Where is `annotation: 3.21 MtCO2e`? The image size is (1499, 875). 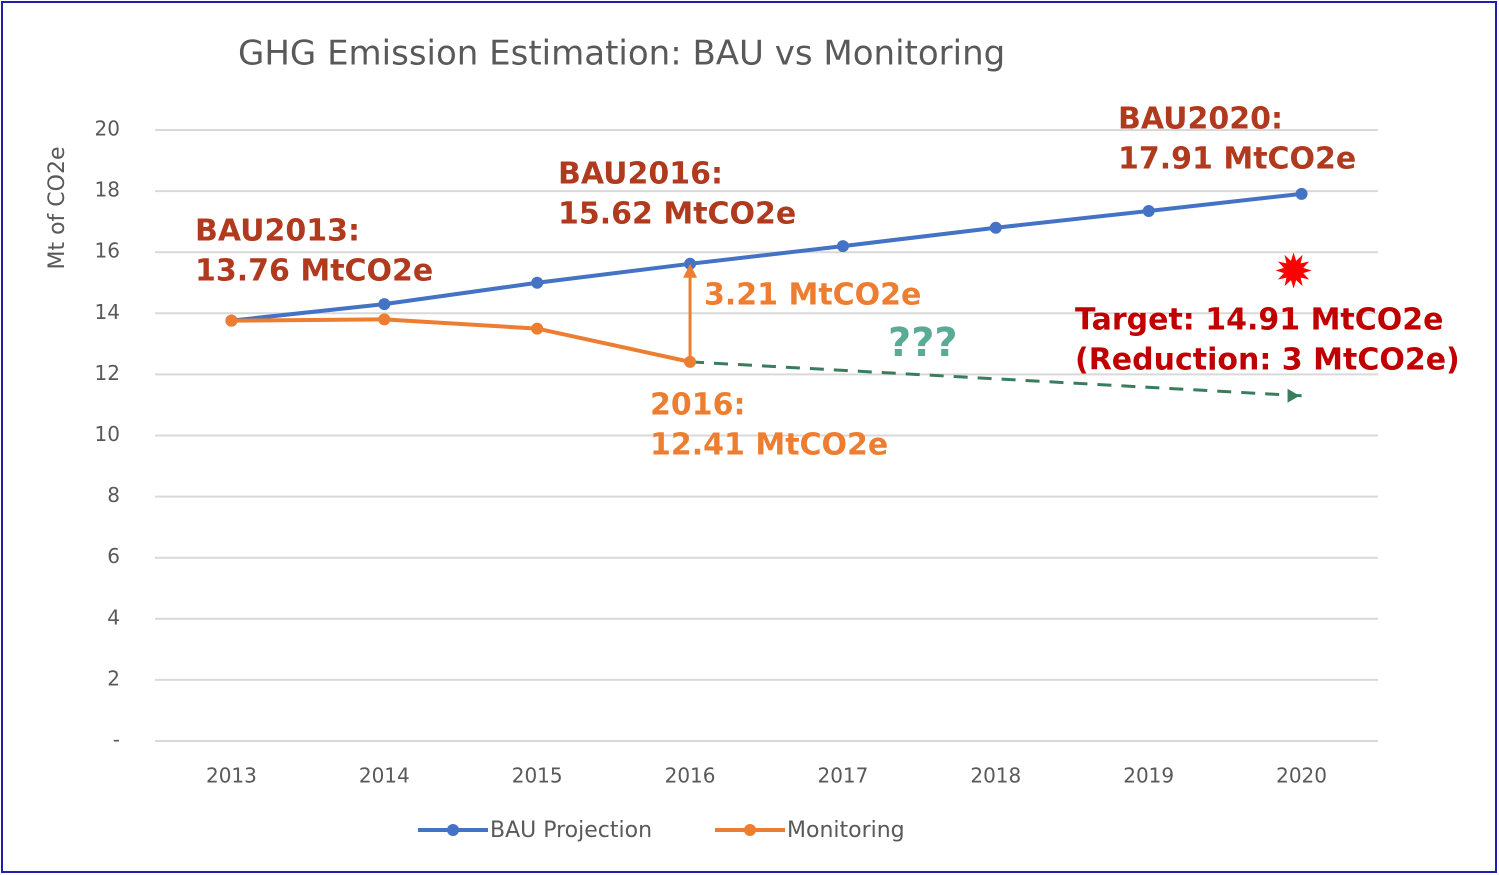
annotation: 3.21 MtCO2e is located at coordinates (812, 295).